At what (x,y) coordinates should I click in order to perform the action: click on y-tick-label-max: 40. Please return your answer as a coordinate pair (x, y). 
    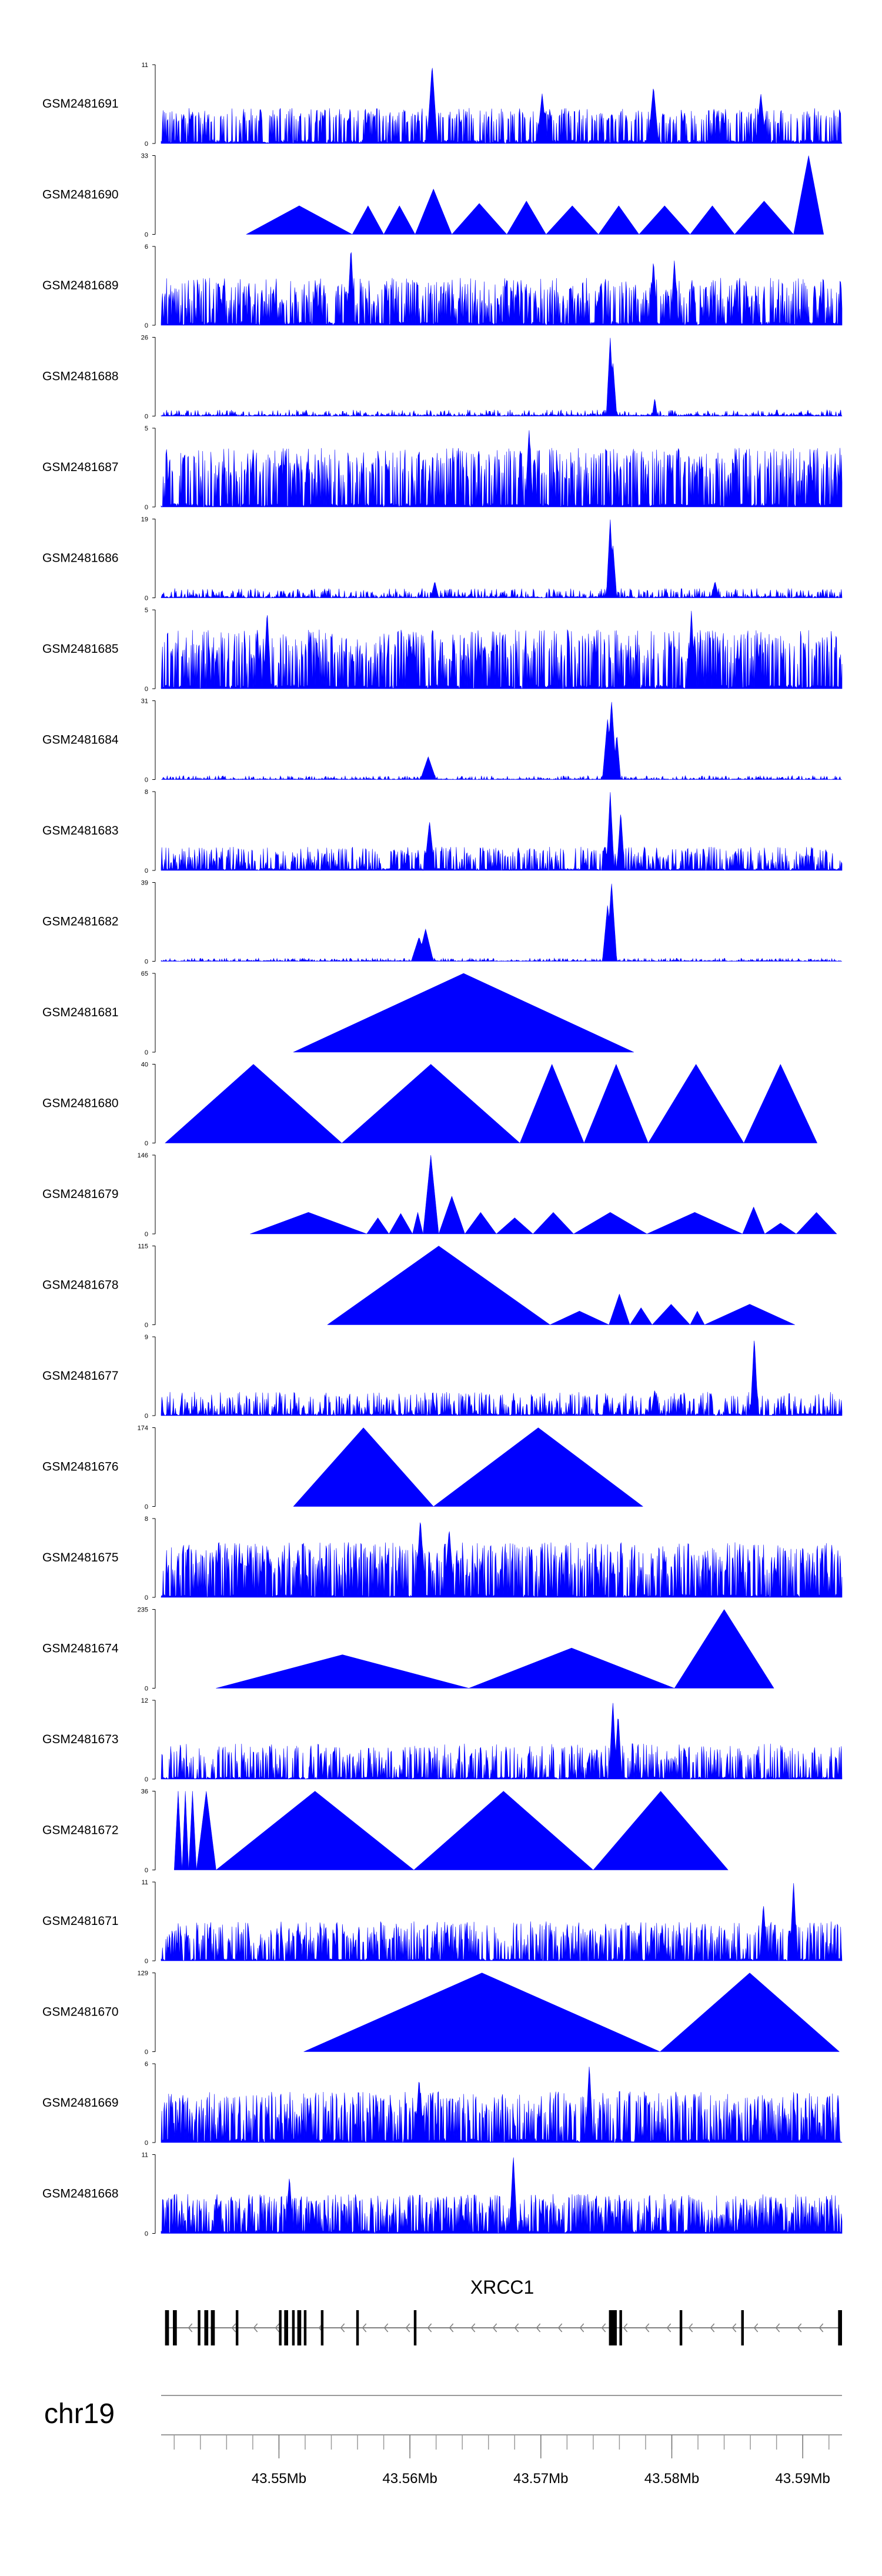
    Looking at the image, I should click on (144, 1065).